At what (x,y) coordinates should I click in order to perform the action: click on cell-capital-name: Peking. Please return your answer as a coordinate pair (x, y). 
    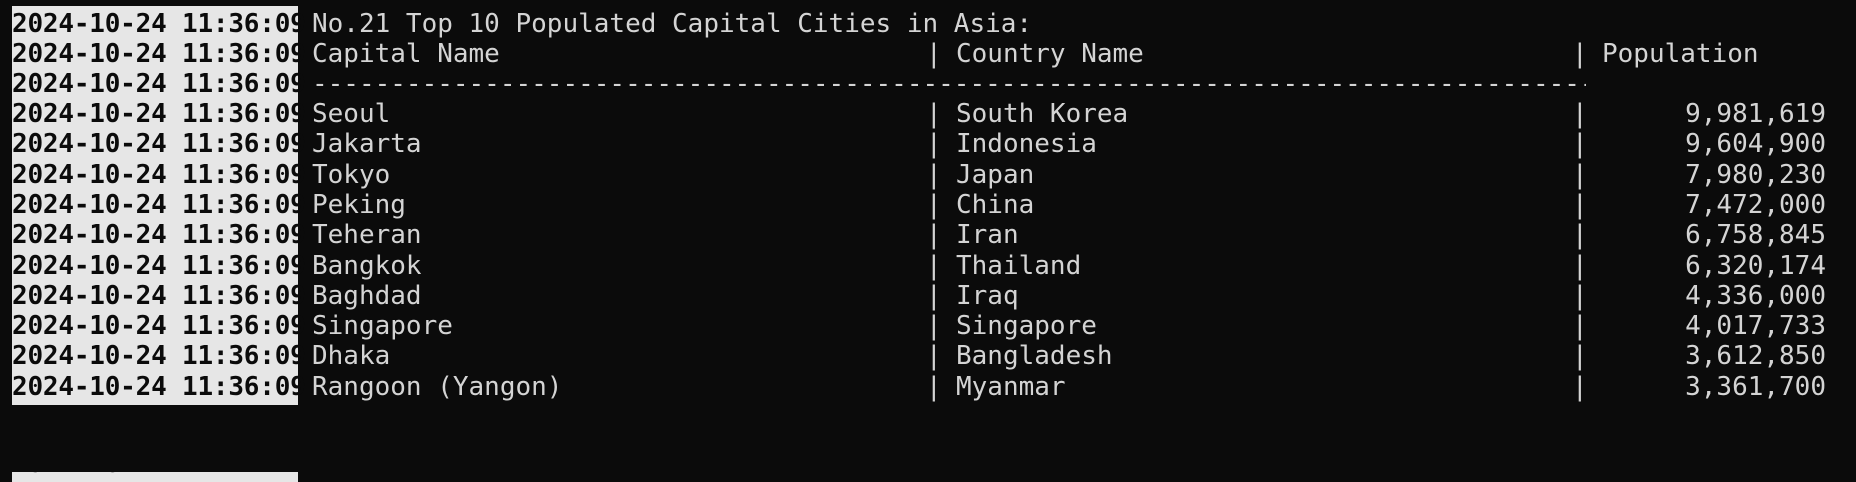
    Looking at the image, I should click on (359, 205).